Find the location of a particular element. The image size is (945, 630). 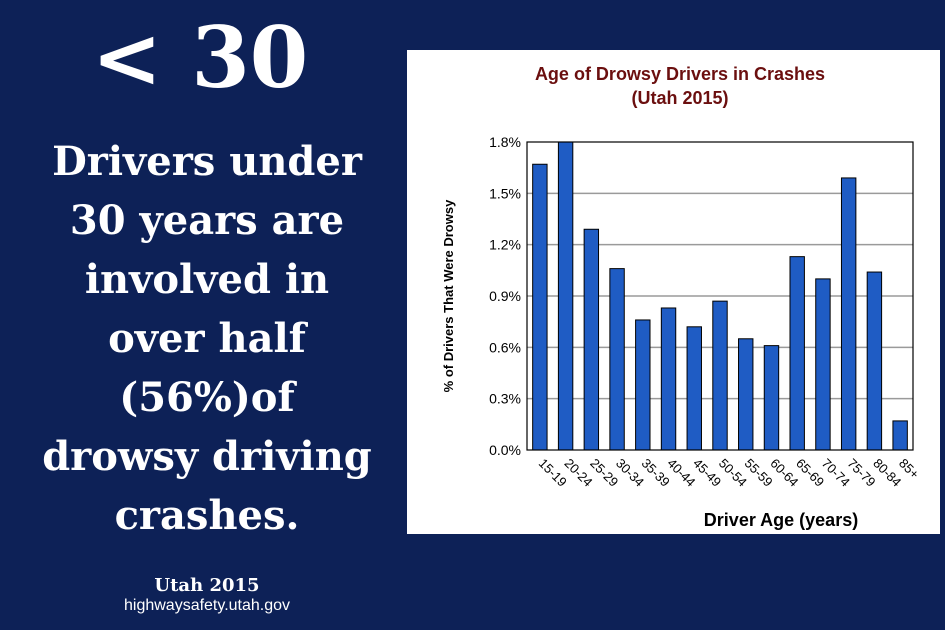

footer-year: Utah 2015 is located at coordinates (207, 585).